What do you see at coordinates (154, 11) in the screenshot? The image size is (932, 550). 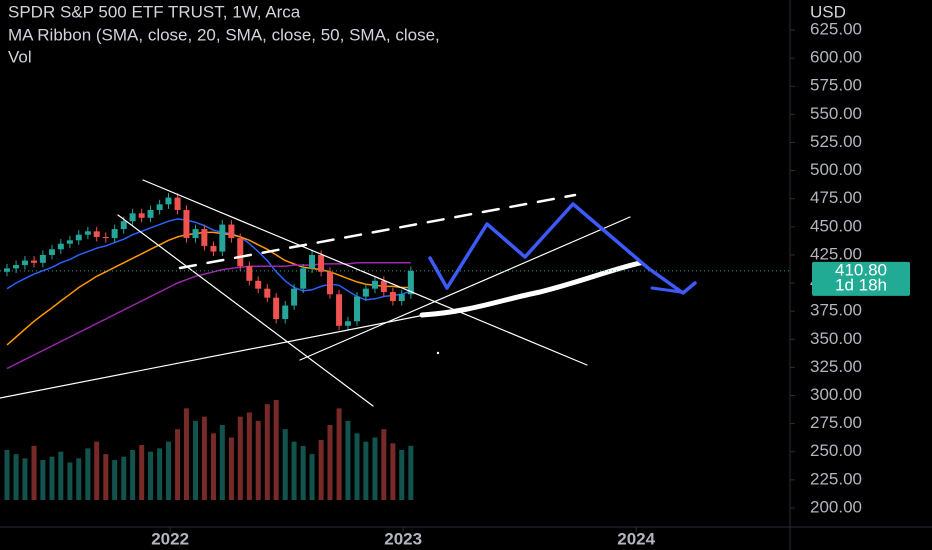 I see `chart-title: SPDR S&P 500 ETF TRUST, 1W, Arca` at bounding box center [154, 11].